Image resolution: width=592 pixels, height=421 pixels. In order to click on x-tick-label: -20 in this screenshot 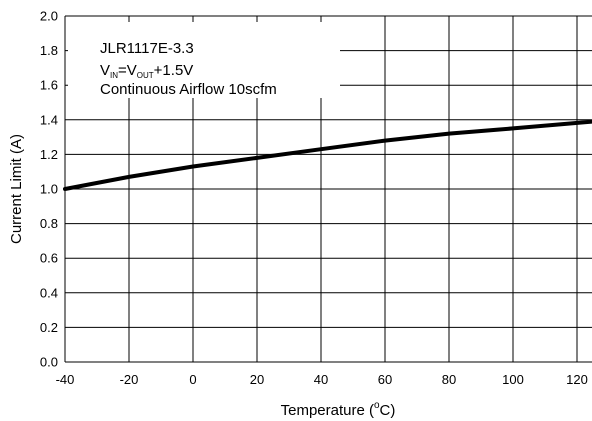, I will do `click(129, 379)`.